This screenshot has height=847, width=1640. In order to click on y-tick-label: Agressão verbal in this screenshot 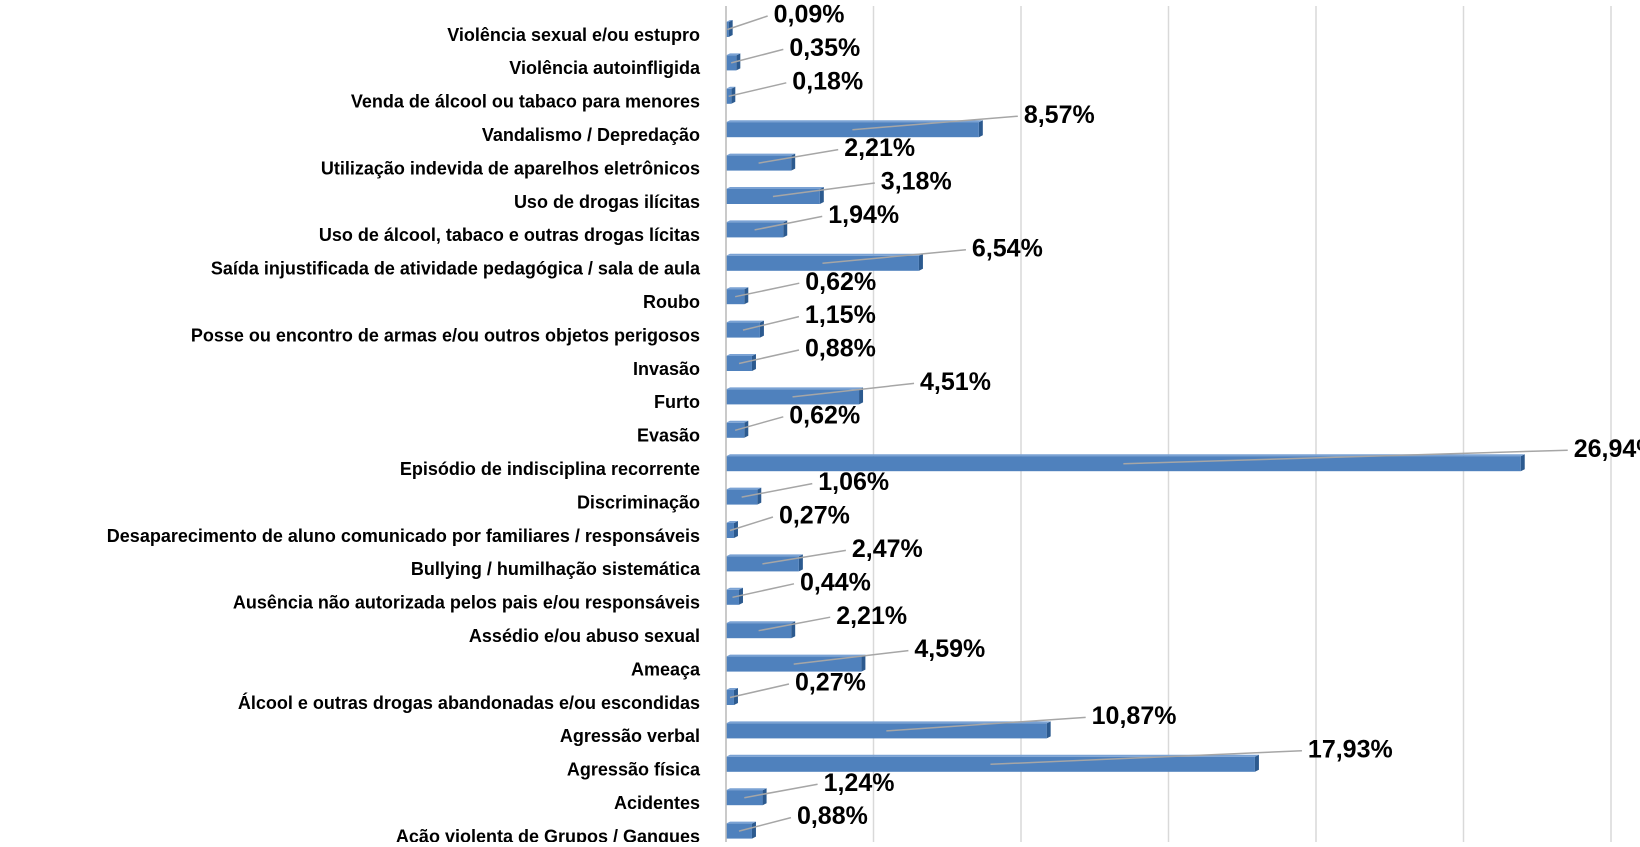, I will do `click(630, 736)`.